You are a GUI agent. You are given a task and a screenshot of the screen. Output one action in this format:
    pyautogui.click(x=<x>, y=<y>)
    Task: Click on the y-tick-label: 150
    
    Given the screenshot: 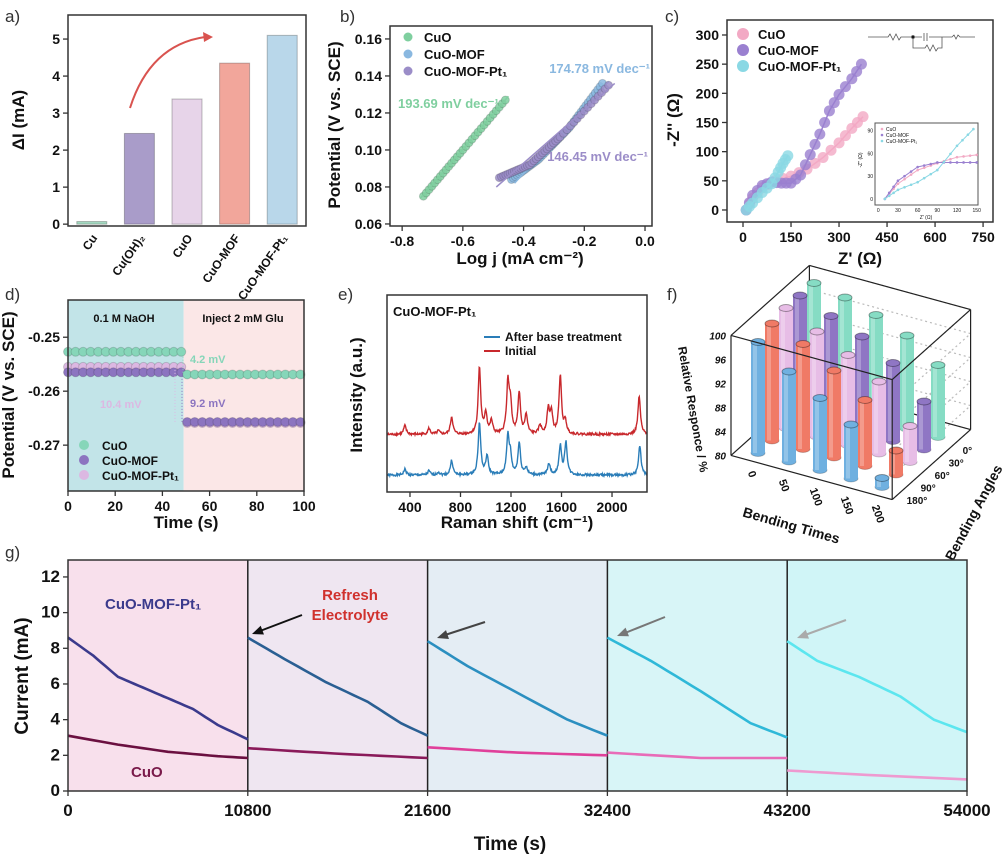 What is the action you would take?
    pyautogui.click(x=708, y=122)
    